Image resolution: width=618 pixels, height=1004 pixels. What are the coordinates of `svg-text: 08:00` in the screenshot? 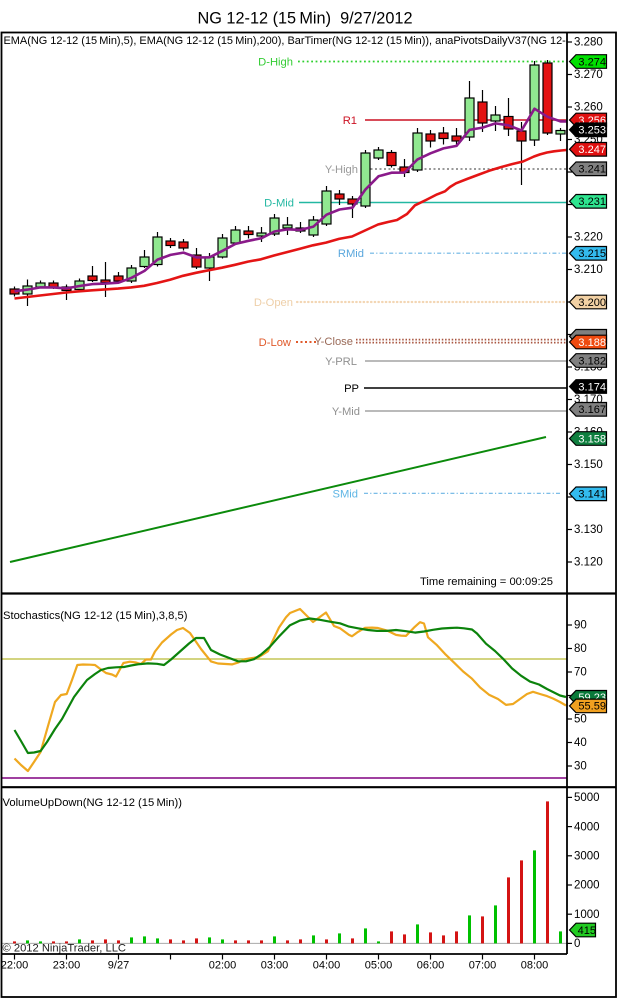 It's located at (535, 966).